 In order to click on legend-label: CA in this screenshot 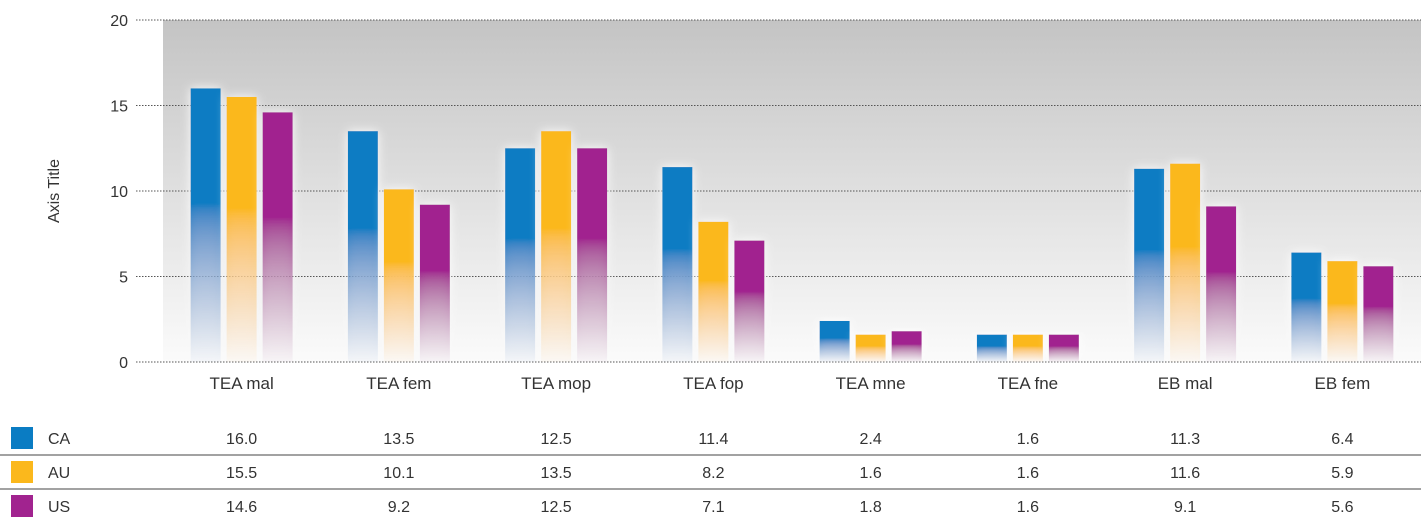, I will do `click(59, 439)`.